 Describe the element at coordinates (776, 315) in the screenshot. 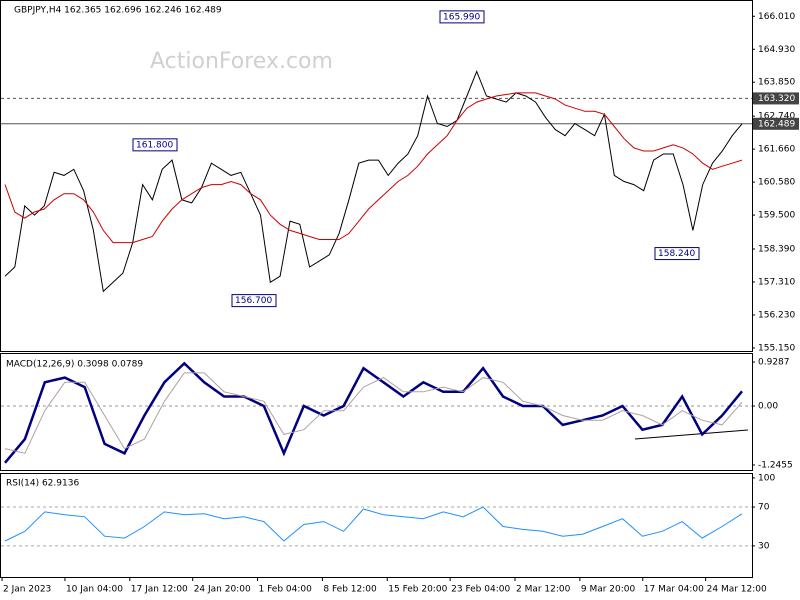

I see `y-tick-label: 156.230` at that location.